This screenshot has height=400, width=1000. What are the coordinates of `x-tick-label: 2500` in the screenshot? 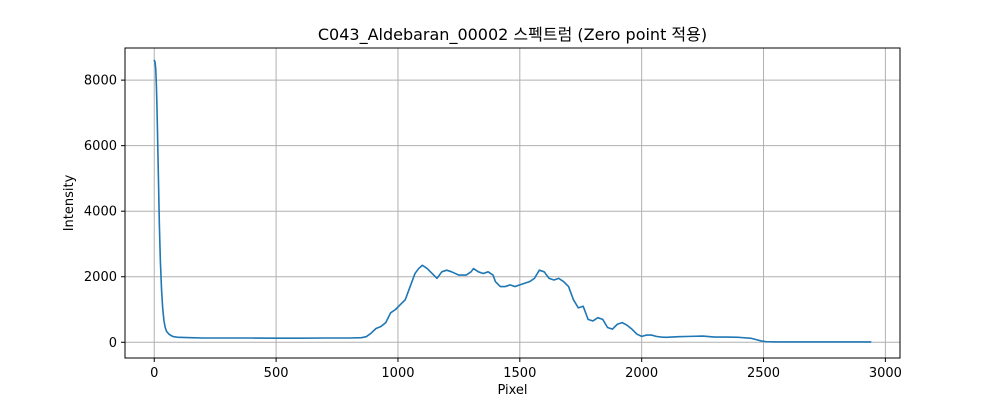 It's located at (763, 373).